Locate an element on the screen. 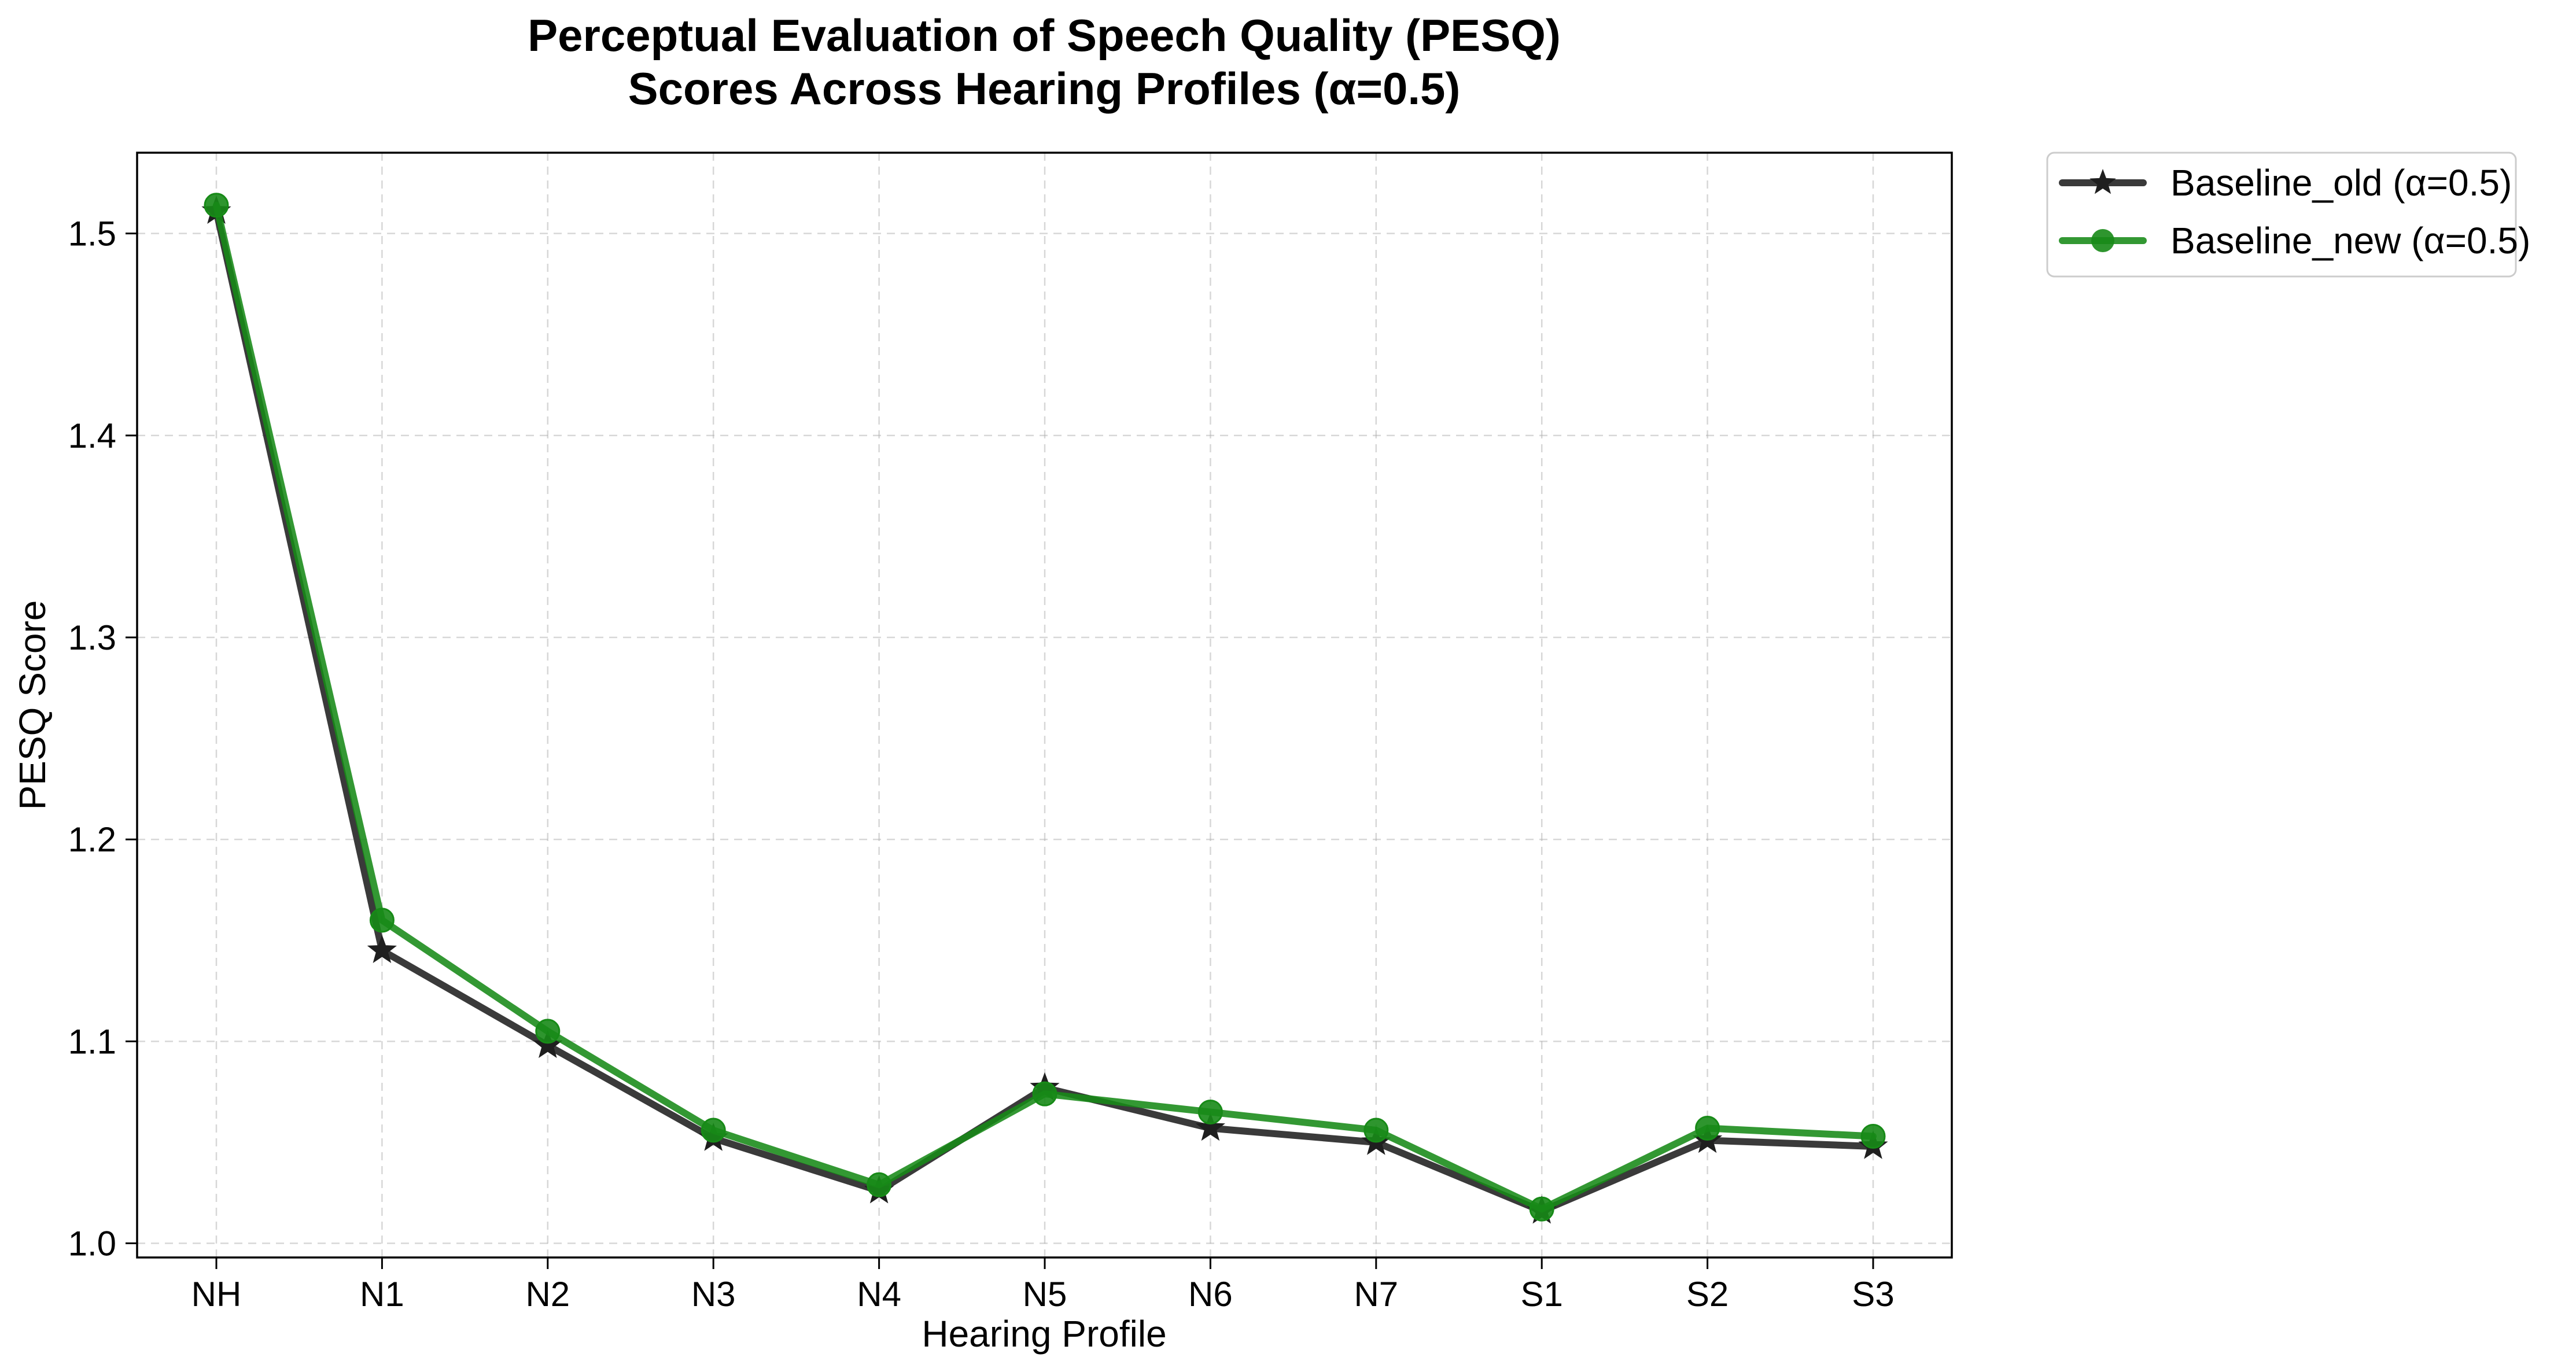 This screenshot has width=2576, height=1372. x-tick-label-n3: N3 is located at coordinates (713, 1294).